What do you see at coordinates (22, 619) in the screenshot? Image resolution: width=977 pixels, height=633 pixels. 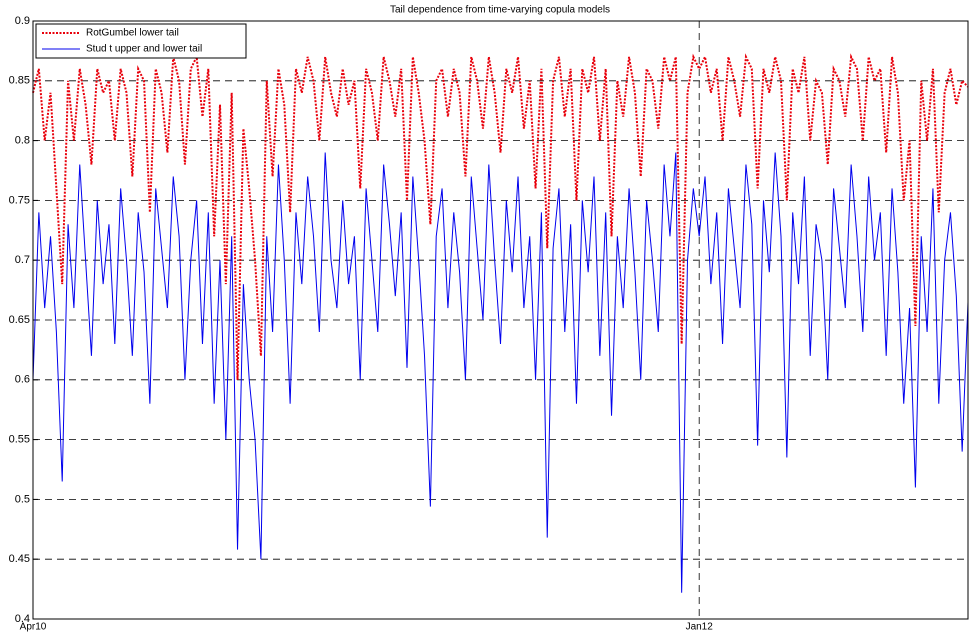 I see `y-tick-label: 0.4` at bounding box center [22, 619].